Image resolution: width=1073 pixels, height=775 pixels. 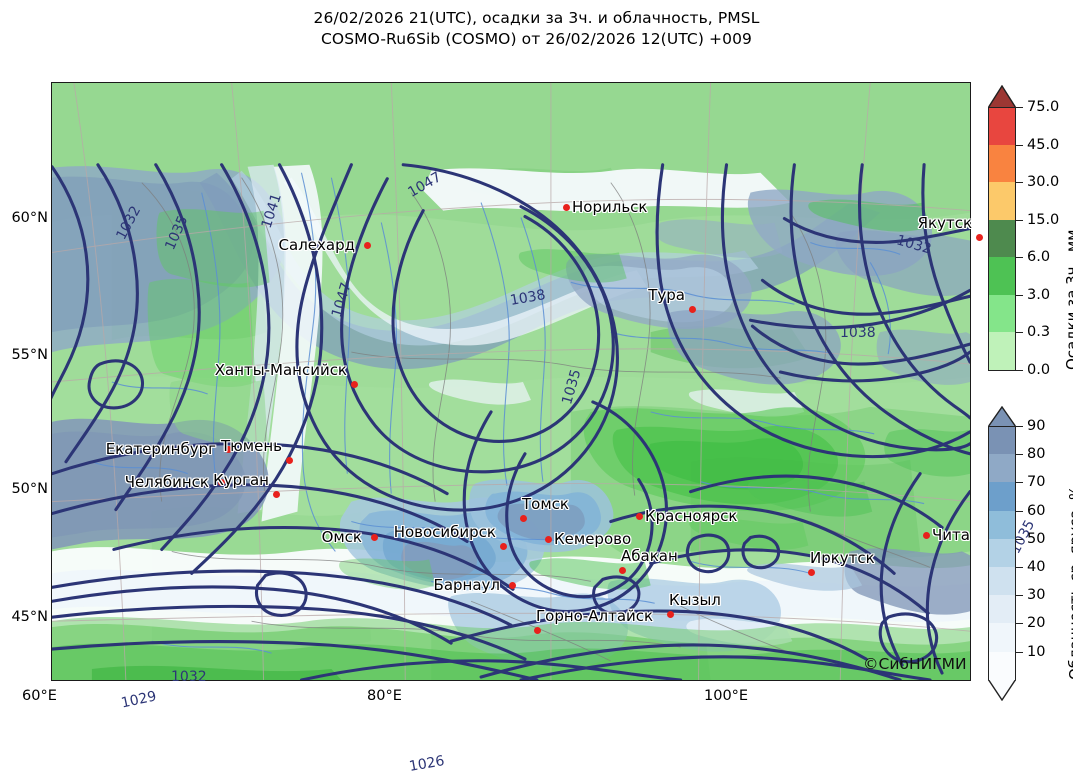 I want to click on isobar-label: 1032, so click(x=189, y=677).